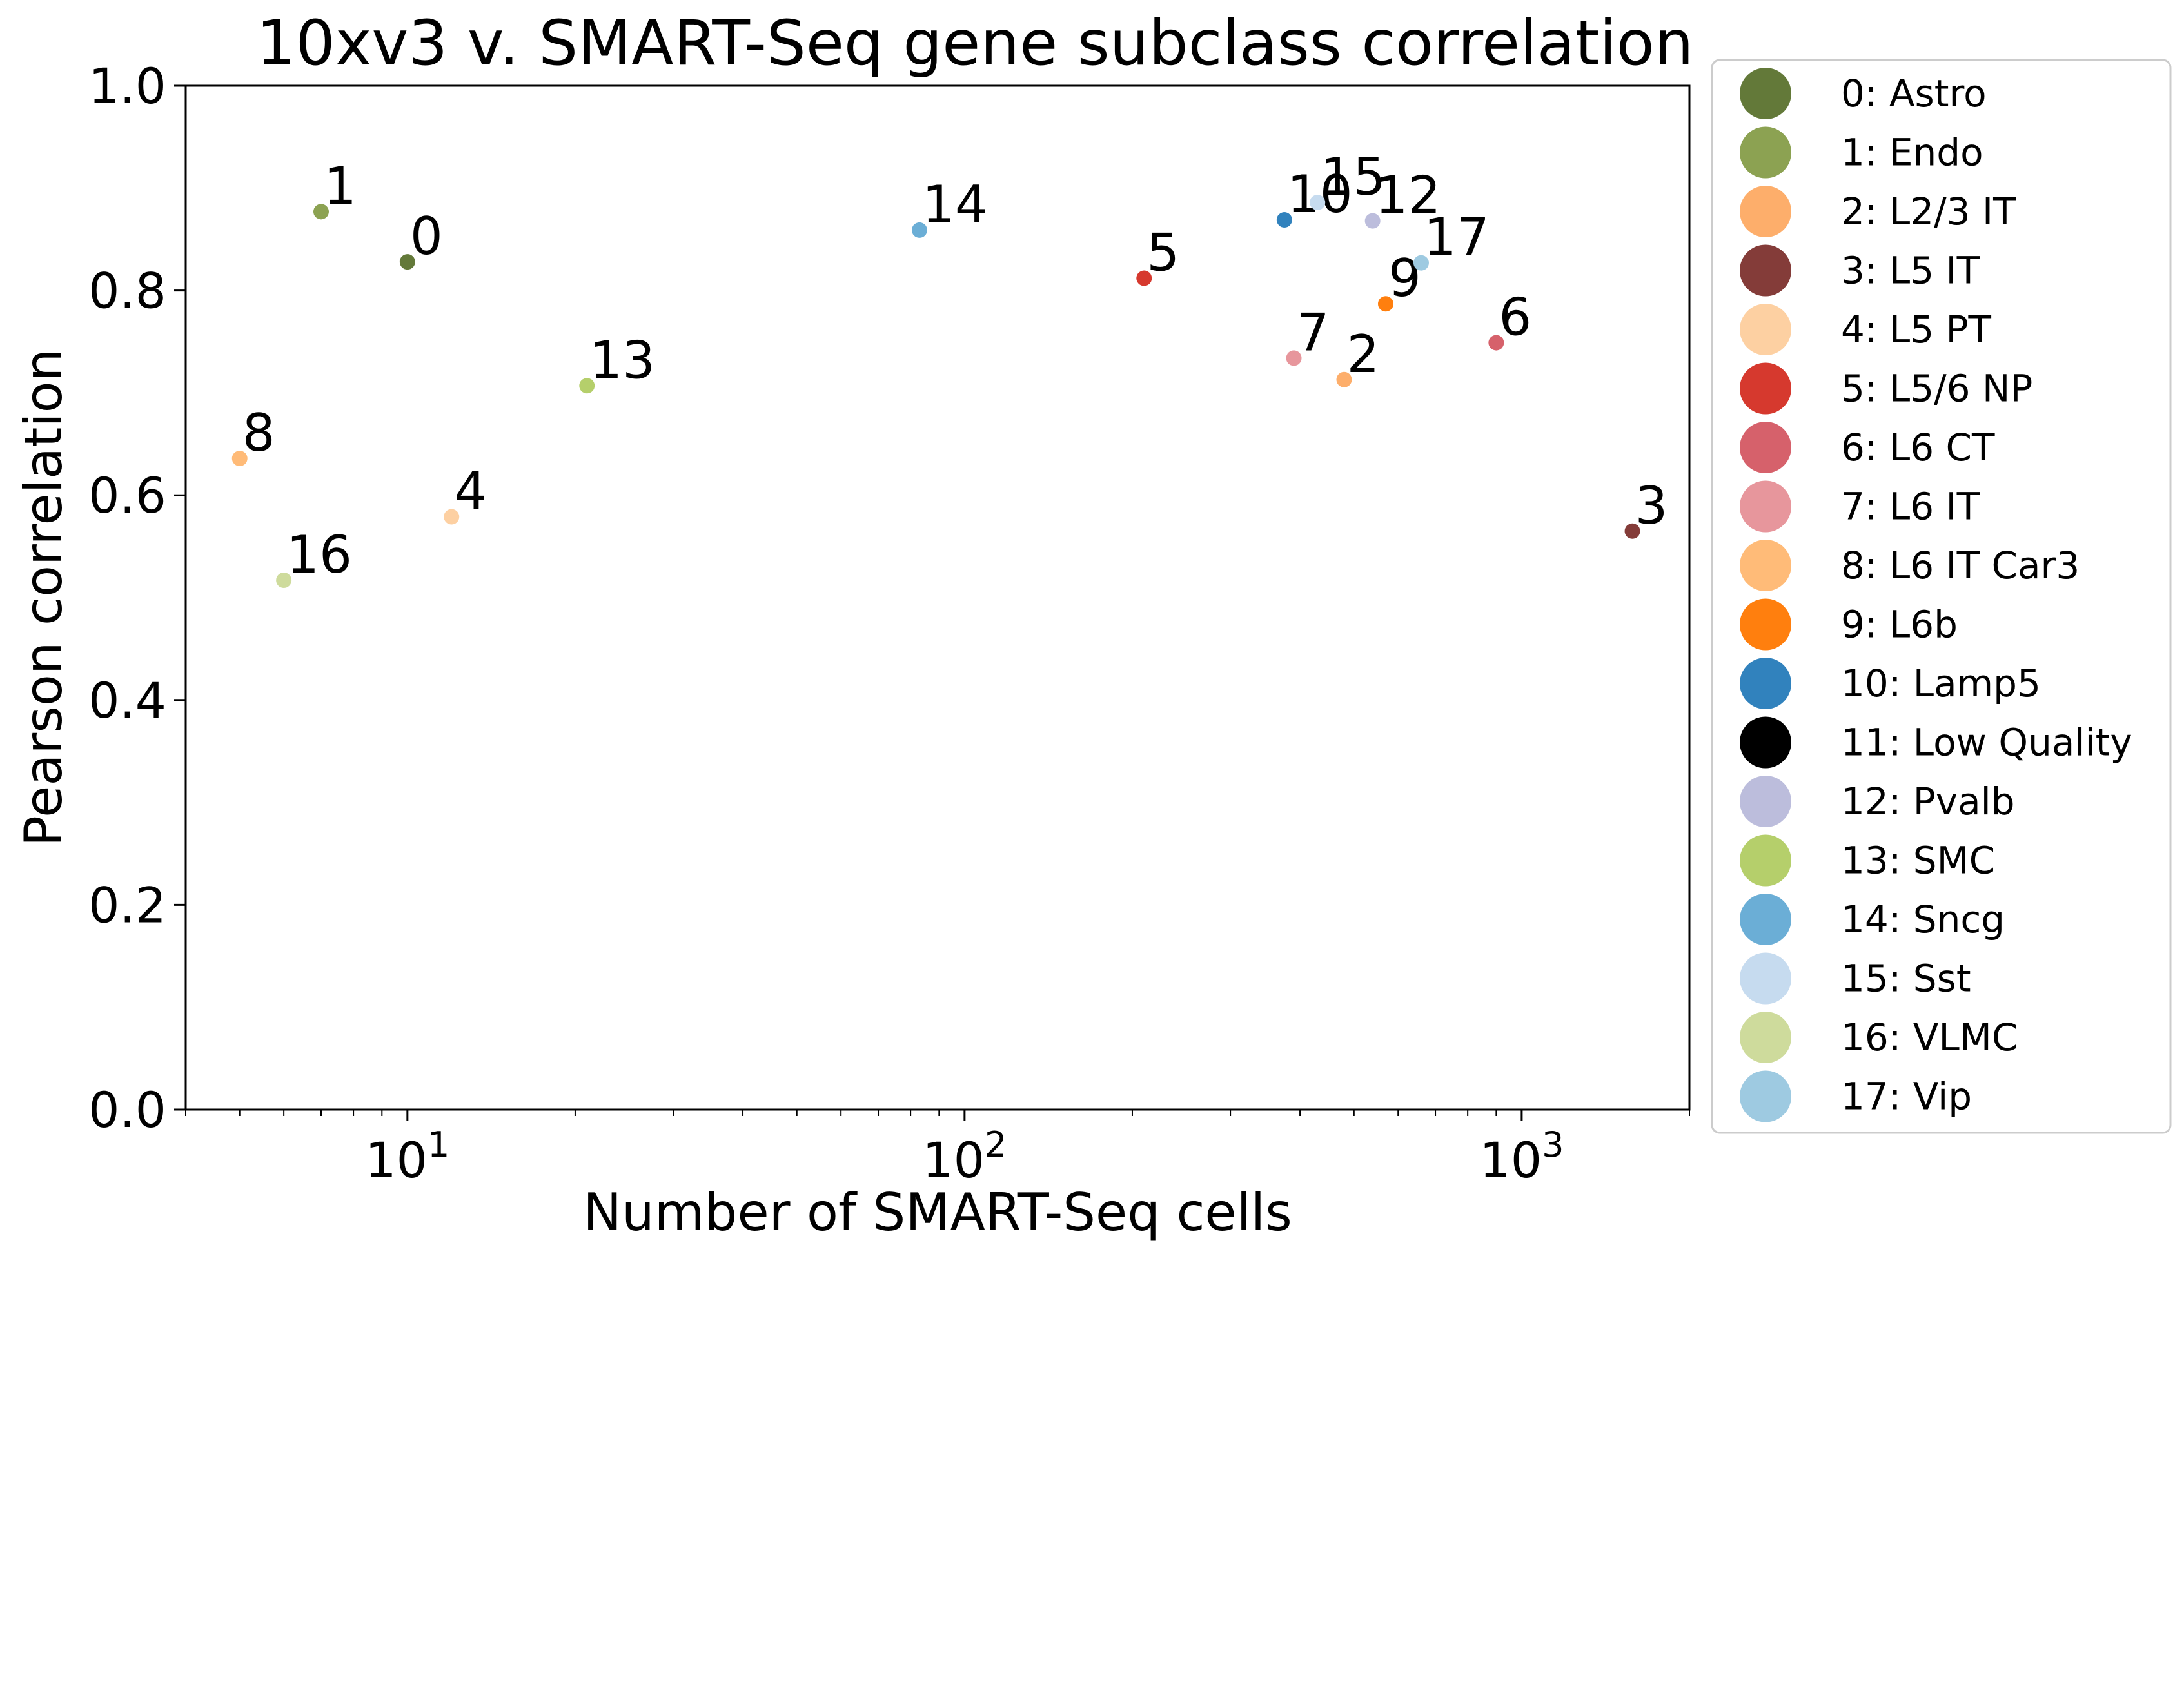 The height and width of the screenshot is (1686, 2184). What do you see at coordinates (1941, 683) in the screenshot?
I see `legend-entry-label: 10: Lamp5` at bounding box center [1941, 683].